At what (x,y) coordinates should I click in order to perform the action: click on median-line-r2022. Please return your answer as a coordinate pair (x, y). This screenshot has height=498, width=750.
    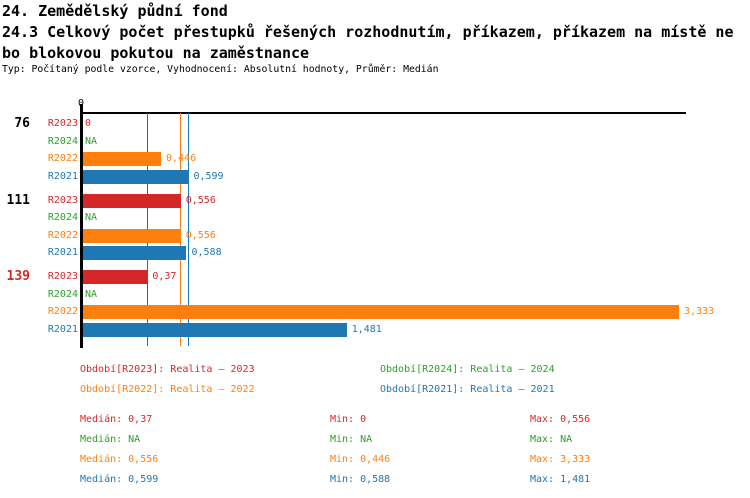
    Looking at the image, I should click on (180, 229).